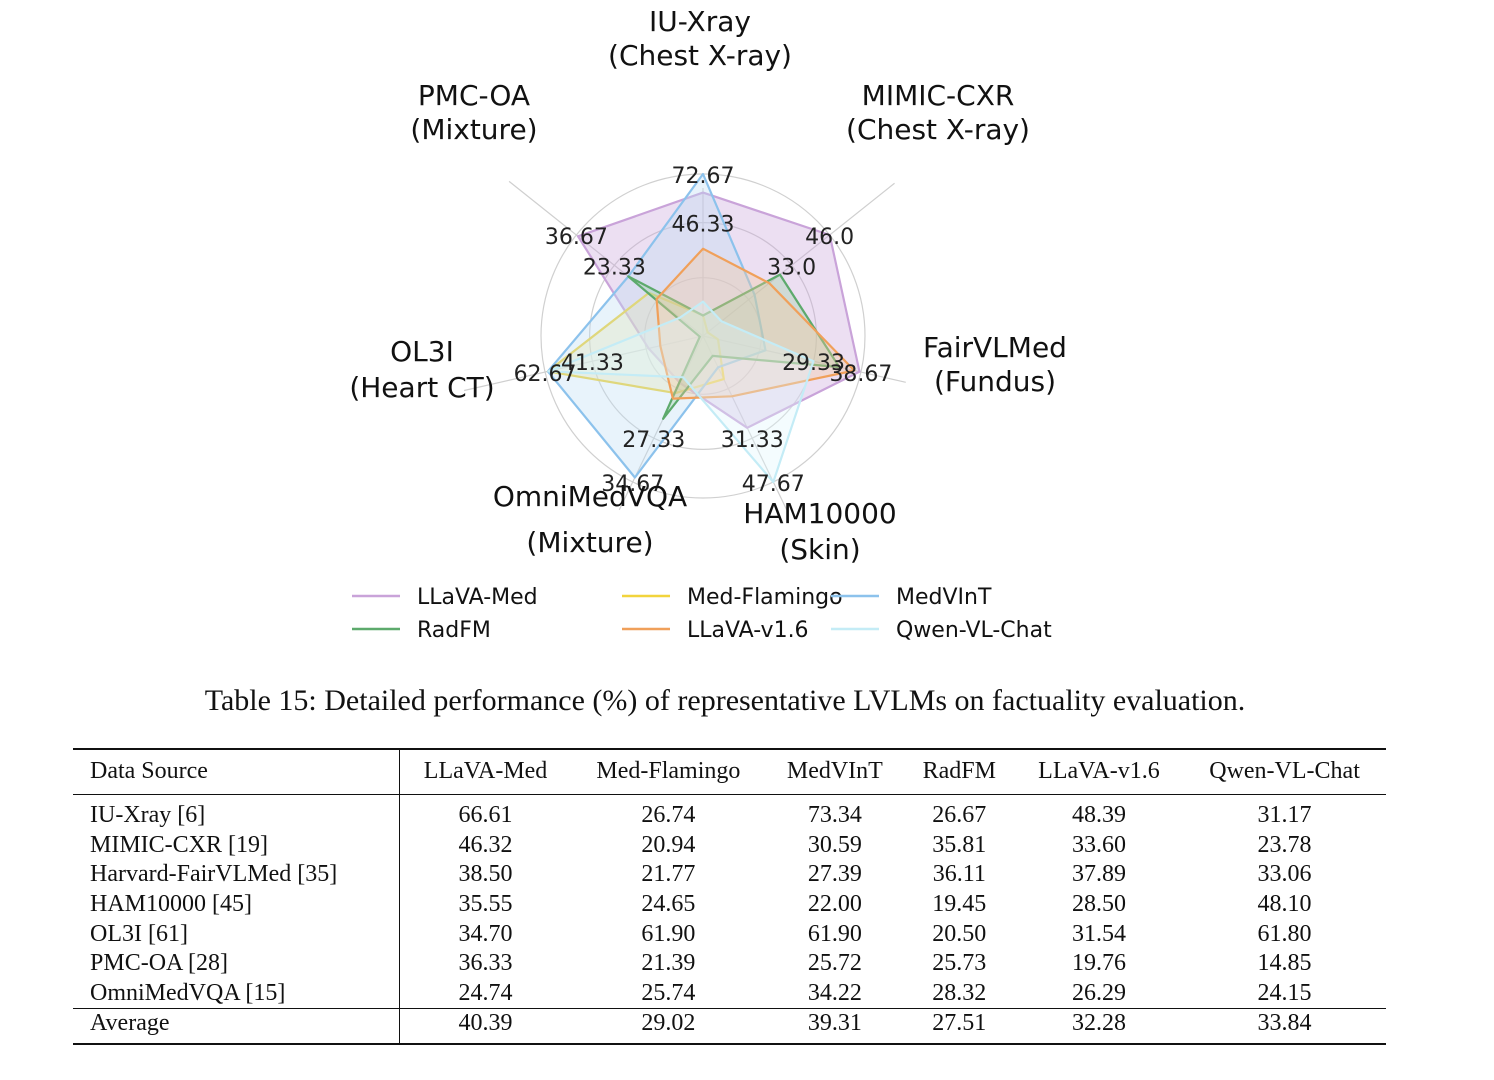  What do you see at coordinates (1098, 963) in the screenshot?
I see `table-cell: 19.76` at bounding box center [1098, 963].